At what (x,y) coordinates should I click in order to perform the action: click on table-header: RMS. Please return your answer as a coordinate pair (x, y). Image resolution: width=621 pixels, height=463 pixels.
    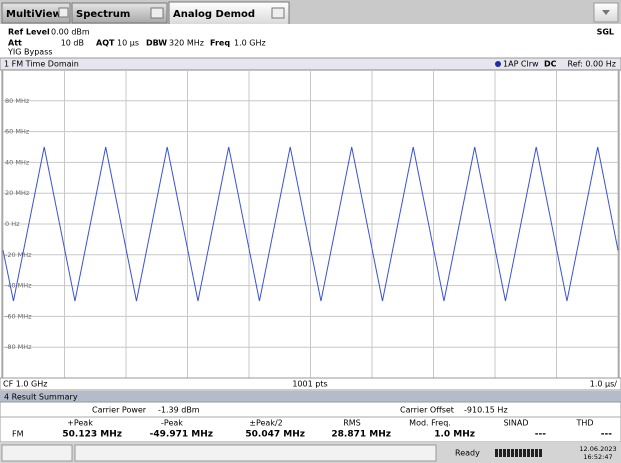
    Looking at the image, I should click on (352, 423).